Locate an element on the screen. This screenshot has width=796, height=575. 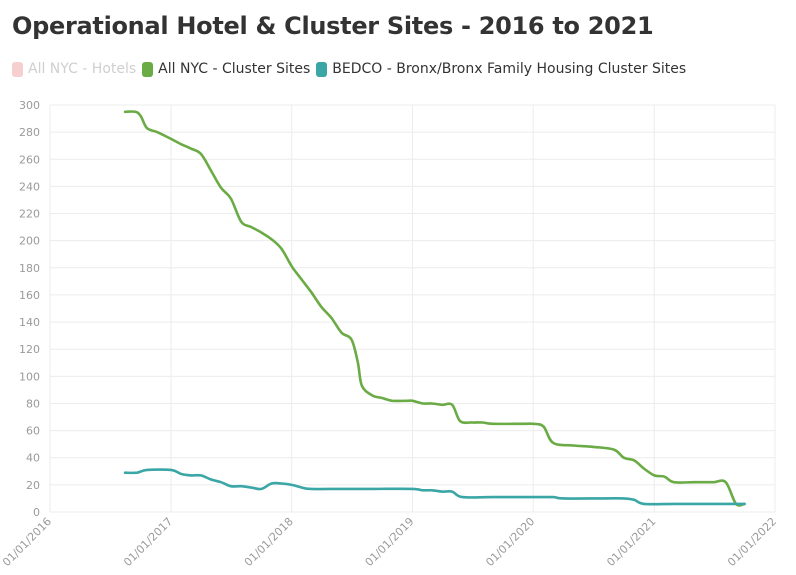
legend-label-cluster: All NYC - Cluster Sites is located at coordinates (234, 69).